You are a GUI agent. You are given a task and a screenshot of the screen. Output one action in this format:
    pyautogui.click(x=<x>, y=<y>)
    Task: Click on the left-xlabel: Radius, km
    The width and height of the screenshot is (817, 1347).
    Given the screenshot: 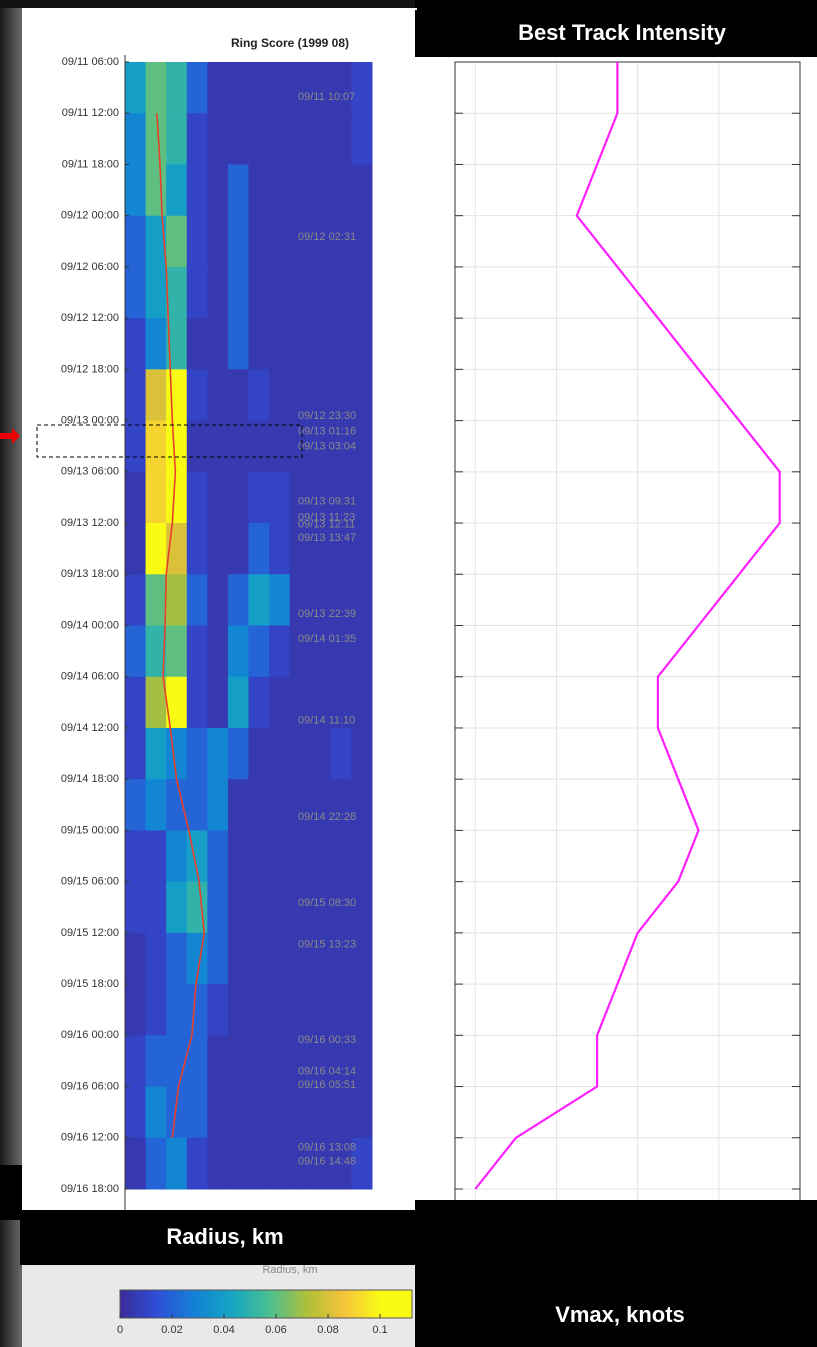 What is the action you would take?
    pyautogui.click(x=224, y=1236)
    